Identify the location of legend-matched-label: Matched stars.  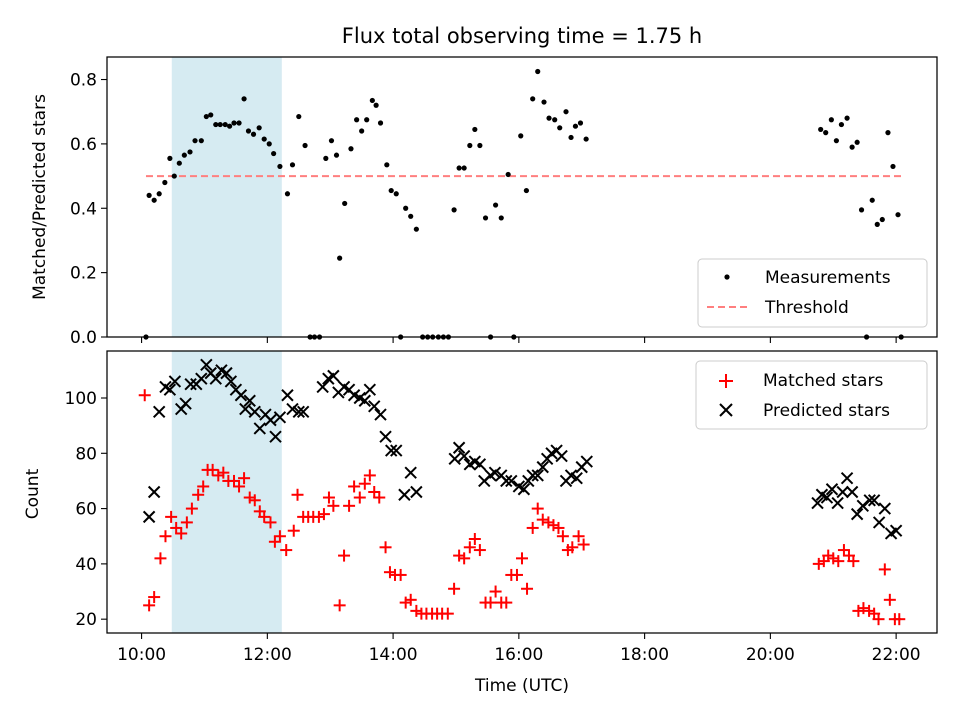
(823, 381).